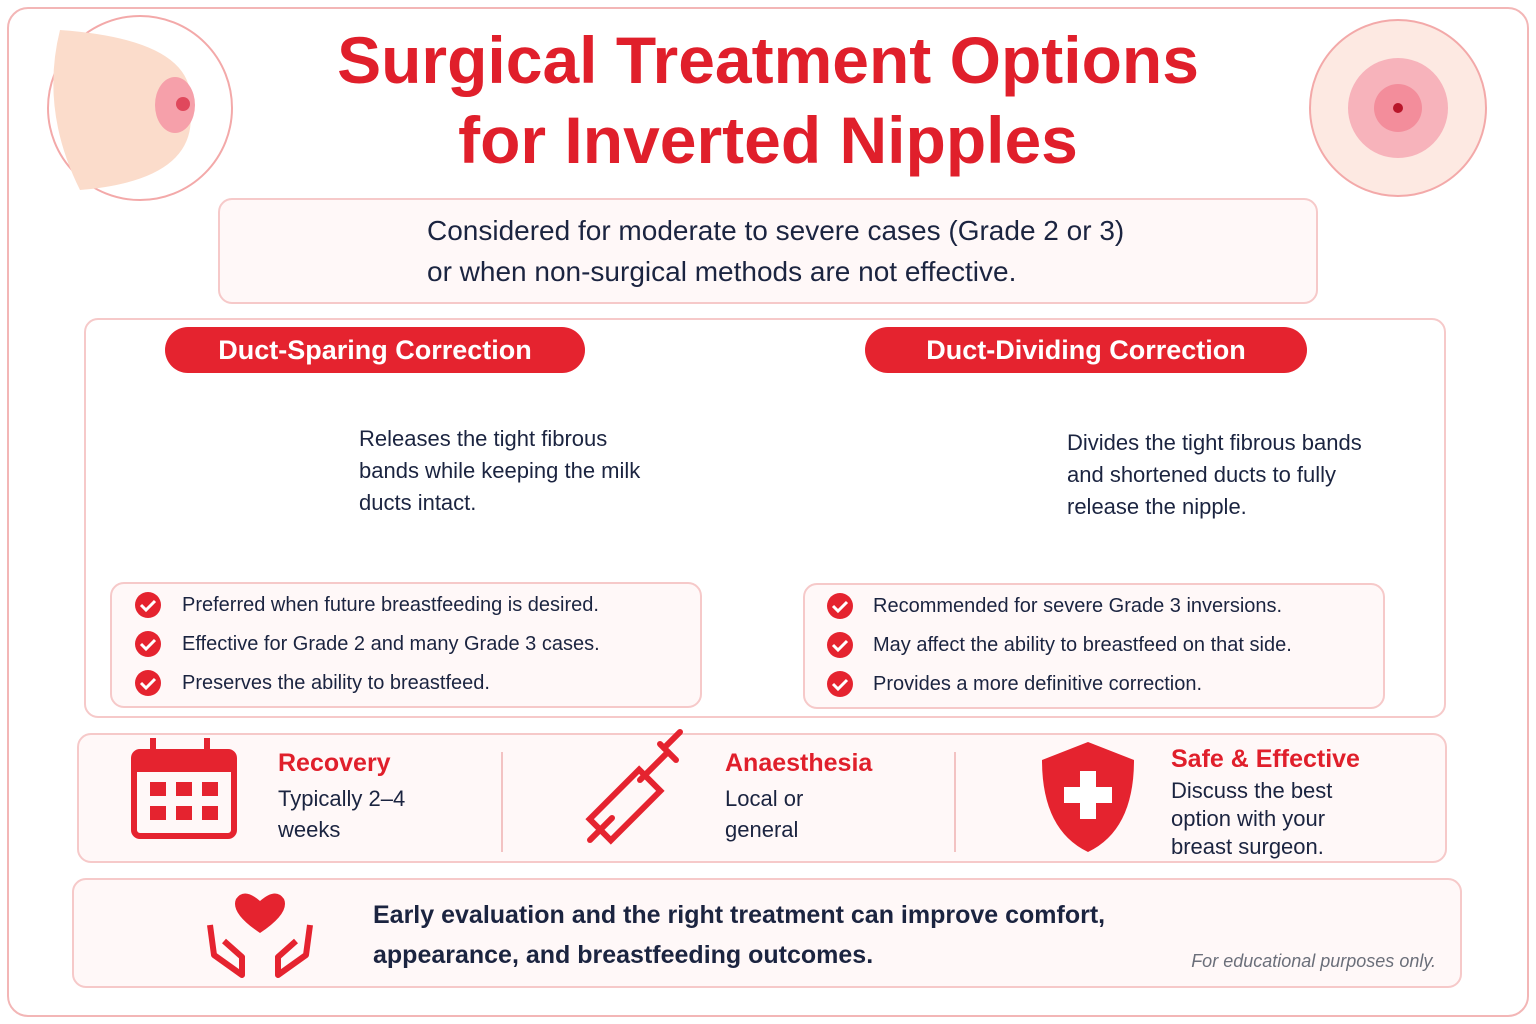  Describe the element at coordinates (342, 814) in the screenshot. I see `fact-text: Typically 2–4 weeks` at that location.